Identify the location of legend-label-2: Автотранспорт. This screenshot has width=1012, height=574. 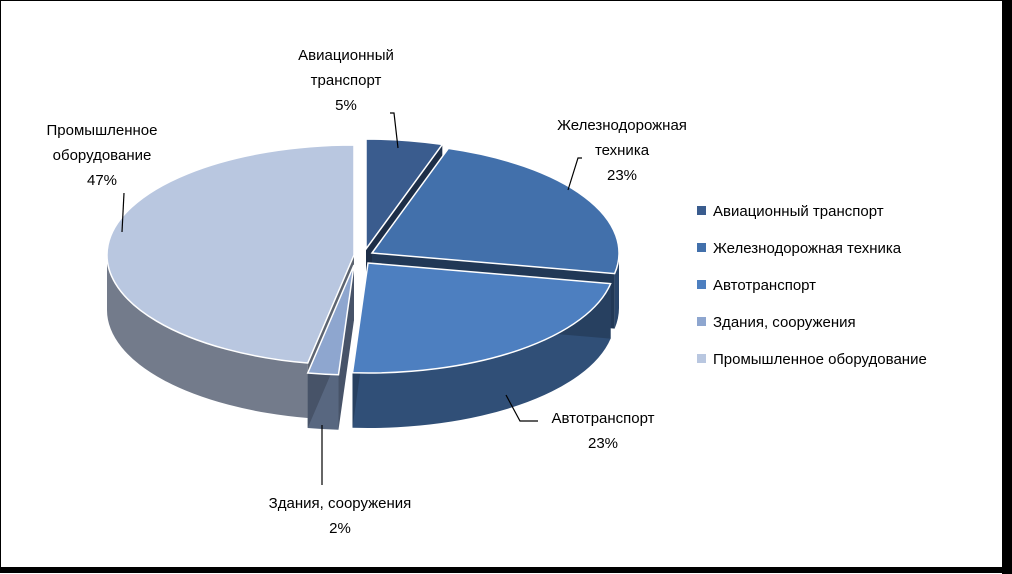
(764, 285).